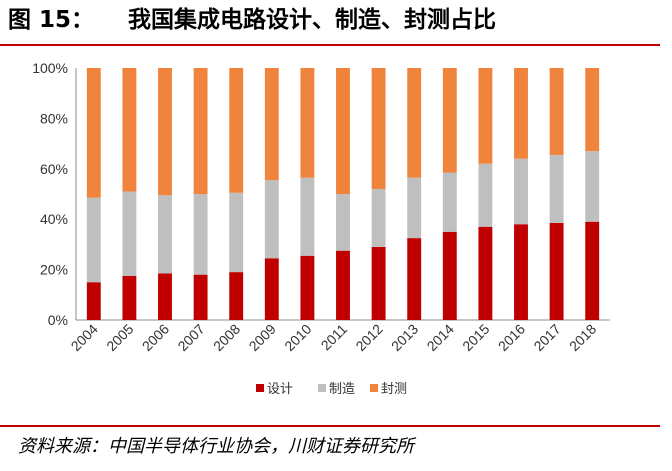 This screenshot has height=471, width=672. I want to click on x-tick-label: 2004, so click(84, 337).